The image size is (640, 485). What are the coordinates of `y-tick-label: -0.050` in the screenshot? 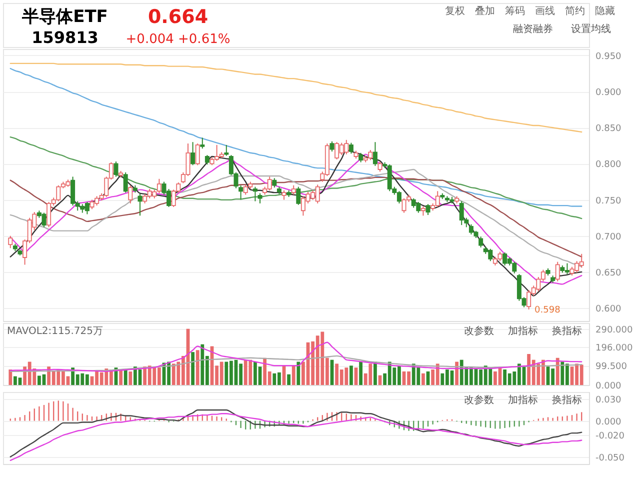 It's located at (610, 458).